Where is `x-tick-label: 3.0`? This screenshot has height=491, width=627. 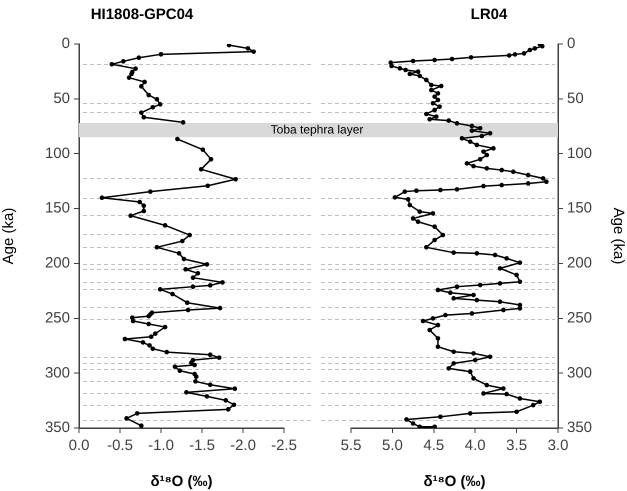 x-tick-label: 3.0 is located at coordinates (558, 445).